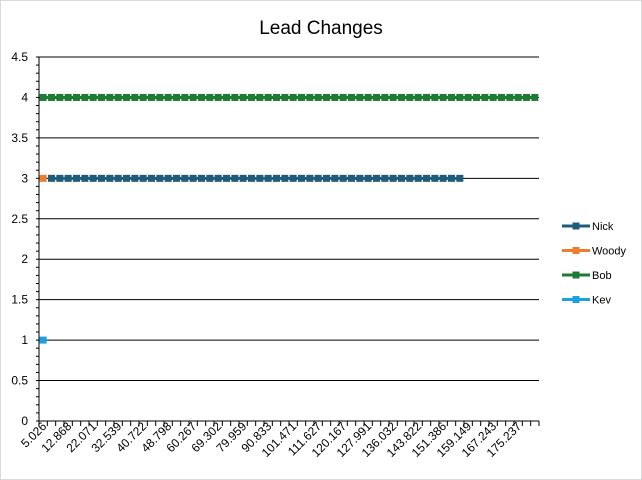  I want to click on y-tick-label: 4.5, so click(19, 57).